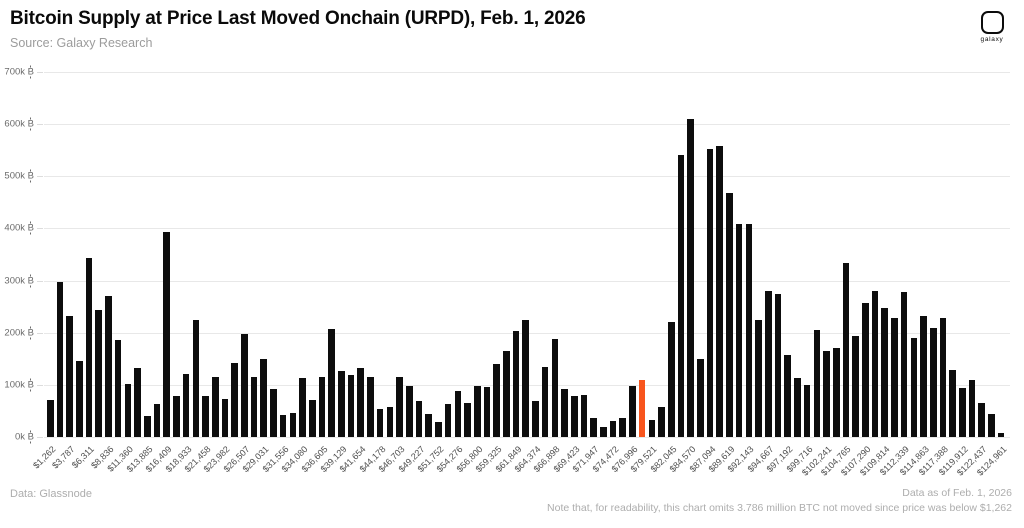 Image resolution: width=1024 pixels, height=528 pixels. I want to click on bar-slot: $29,031, so click(256, 273).